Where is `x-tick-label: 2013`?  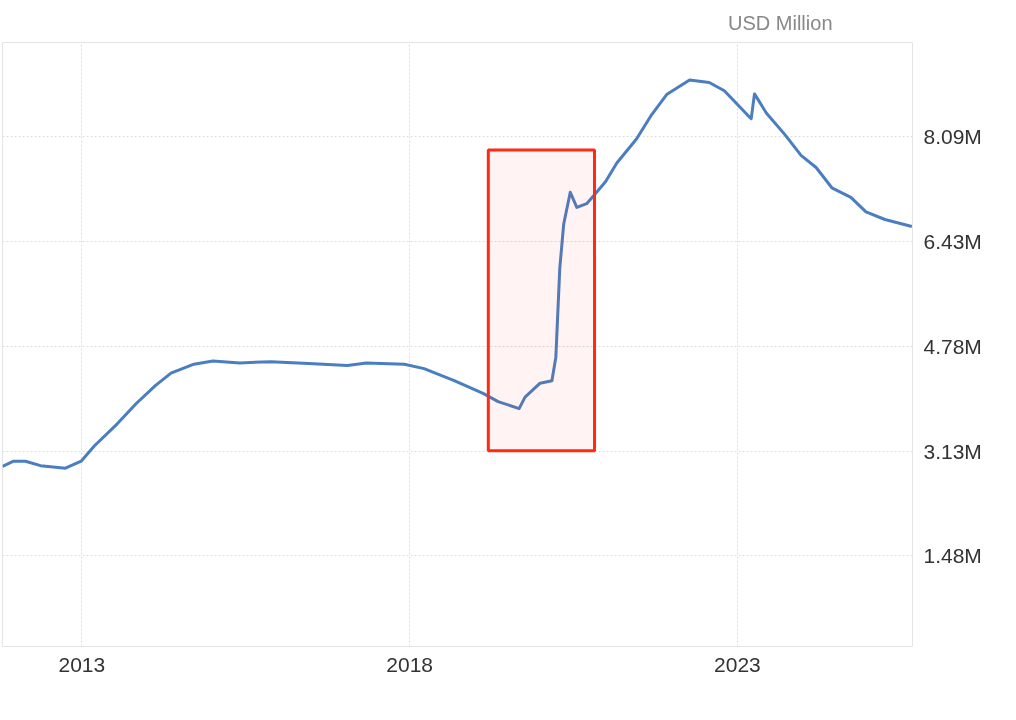 x-tick-label: 2013 is located at coordinates (82, 664).